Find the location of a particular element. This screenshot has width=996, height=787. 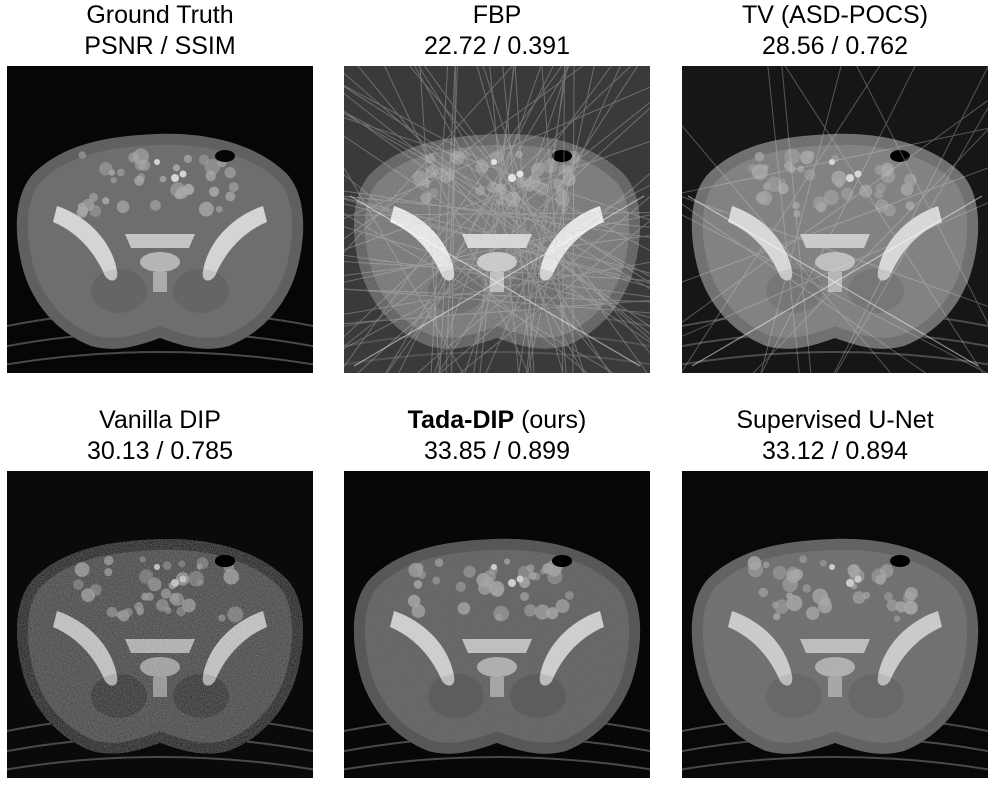

panel-caption: Tada-DIP (ours) 33.85 / 0.899 is located at coordinates (497, 438).